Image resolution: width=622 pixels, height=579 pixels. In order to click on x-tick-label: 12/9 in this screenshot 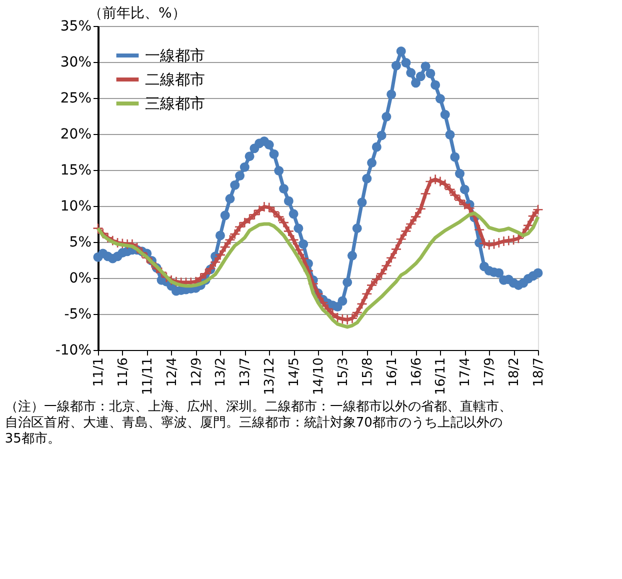, I will do `click(196, 372)`.